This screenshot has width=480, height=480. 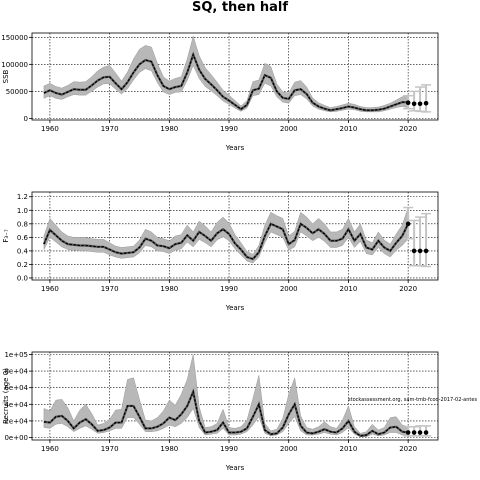 What do you see at coordinates (289, 449) in the screenshot?
I see `recruits-xtick-label: 2000` at bounding box center [289, 449].